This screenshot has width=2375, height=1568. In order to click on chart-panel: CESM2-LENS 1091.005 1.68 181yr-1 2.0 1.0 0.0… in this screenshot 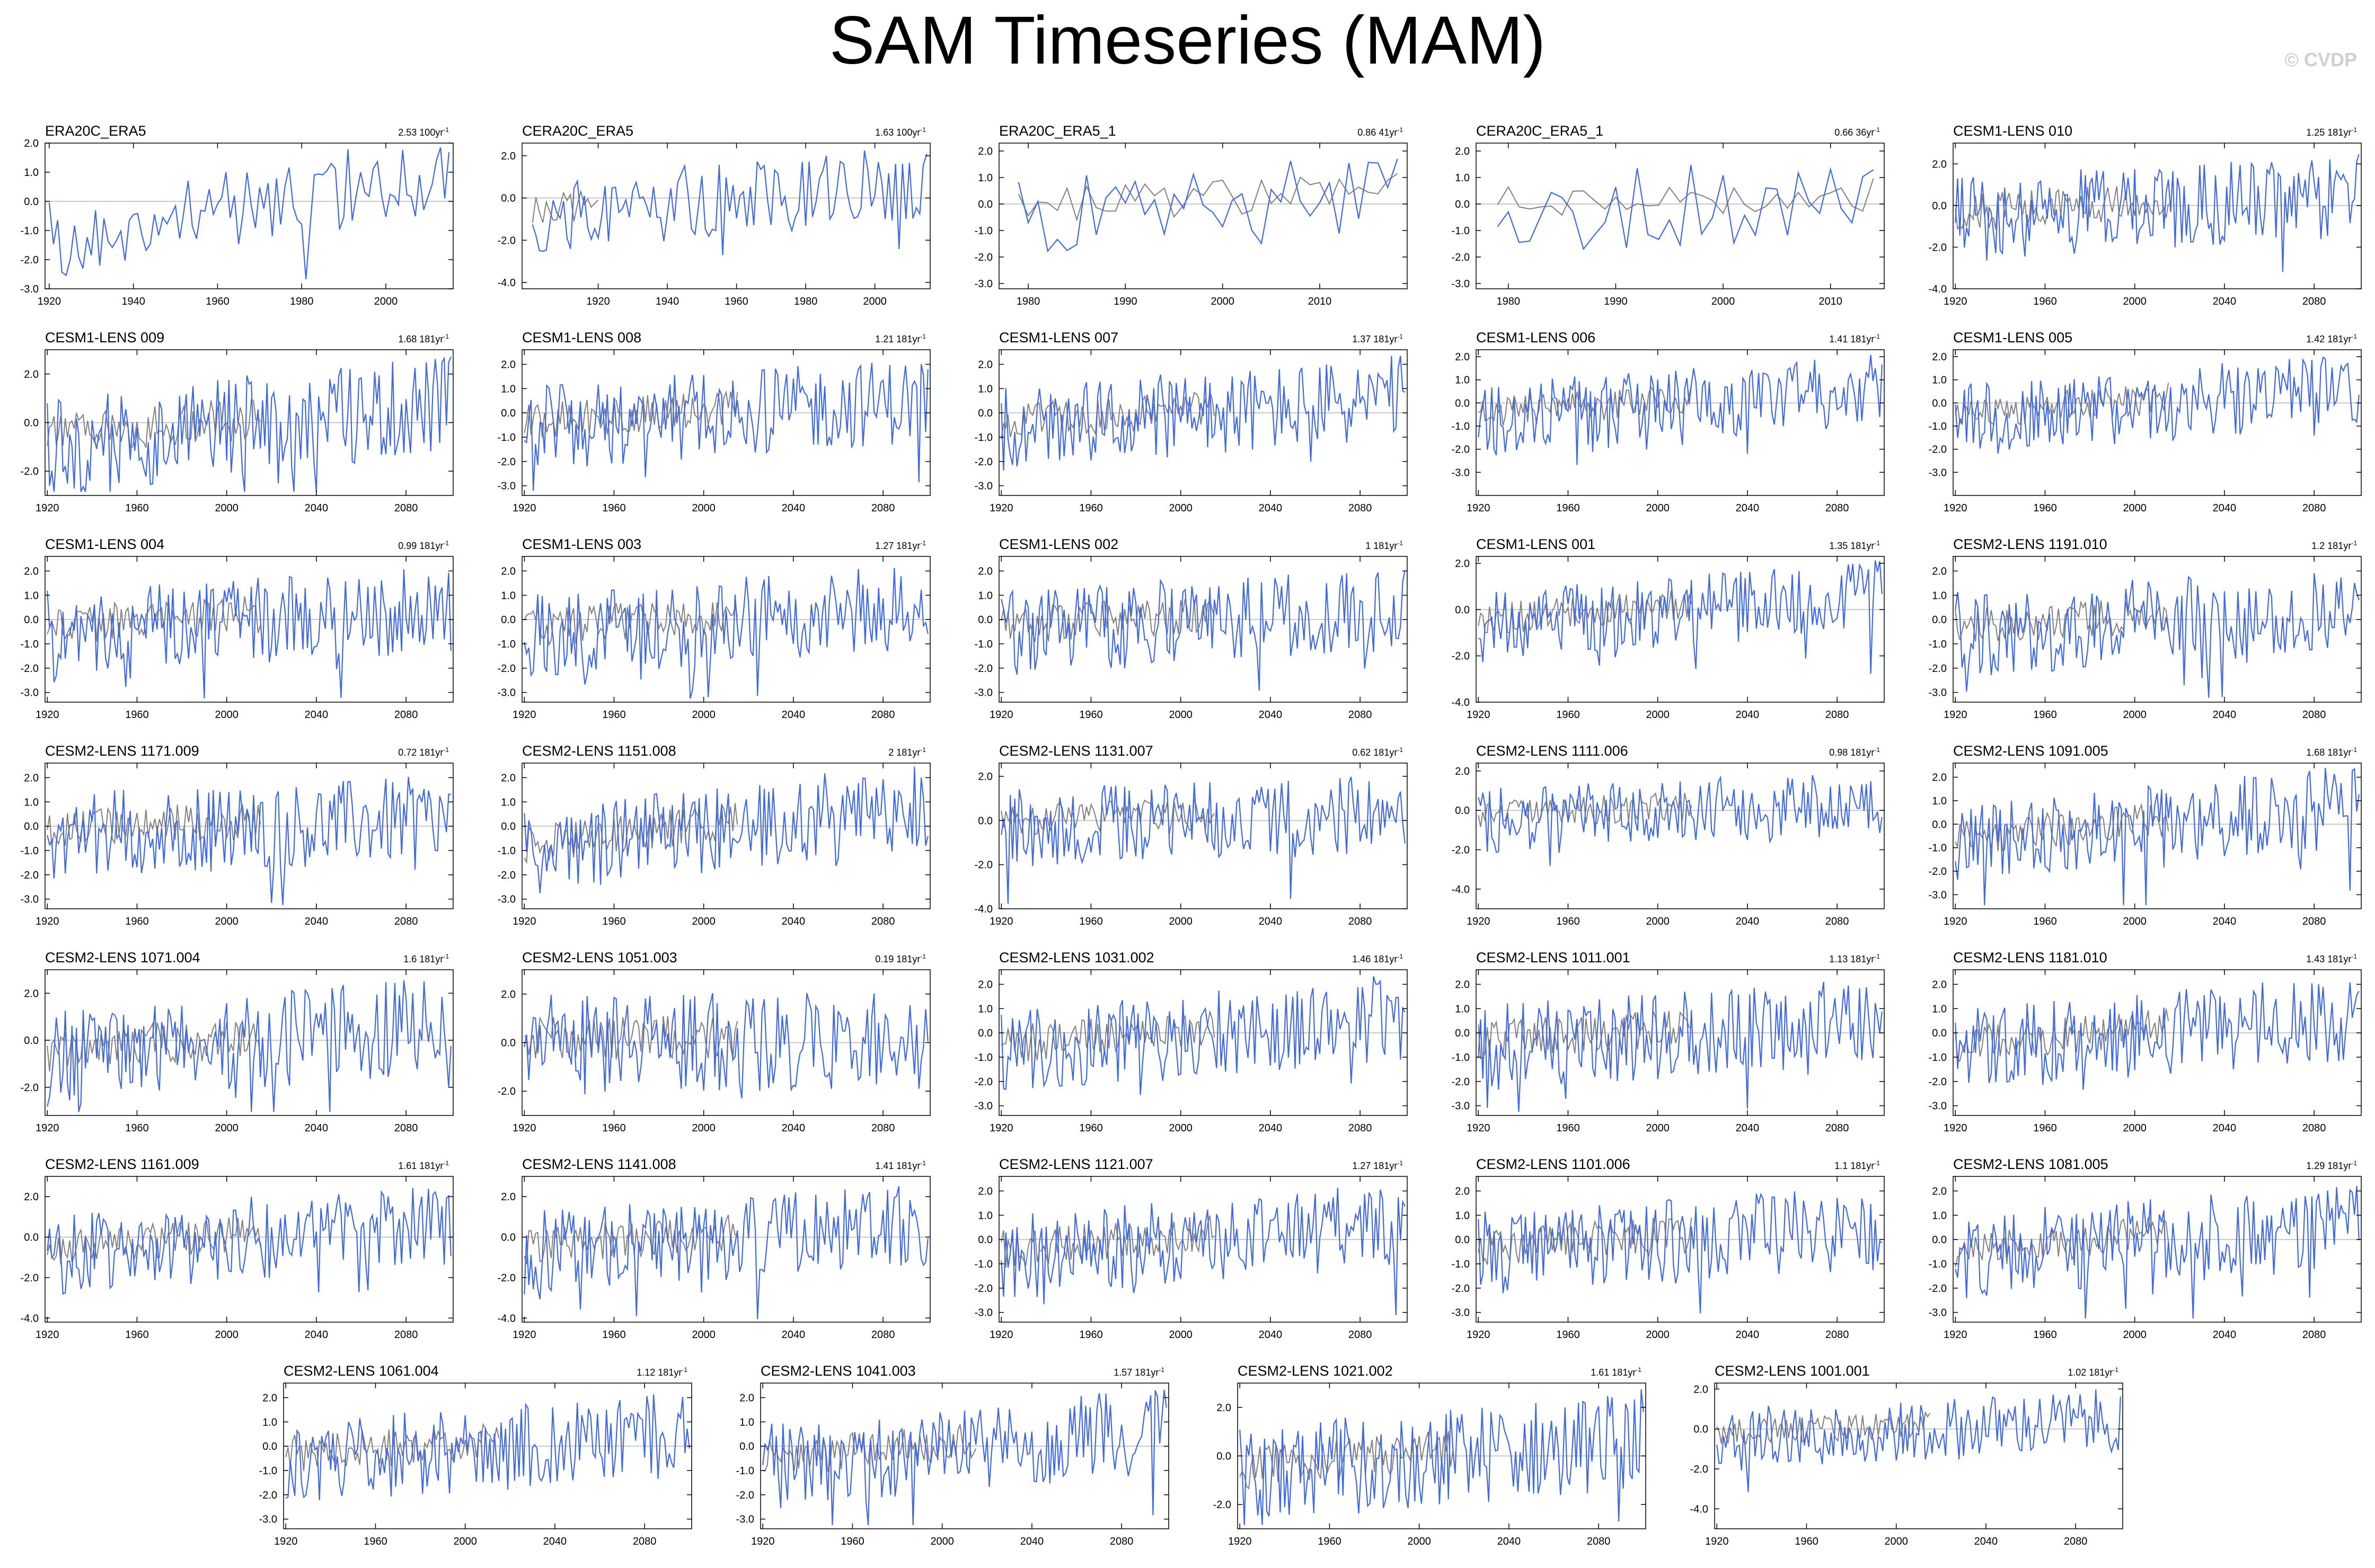, I will do `click(2141, 834)`.